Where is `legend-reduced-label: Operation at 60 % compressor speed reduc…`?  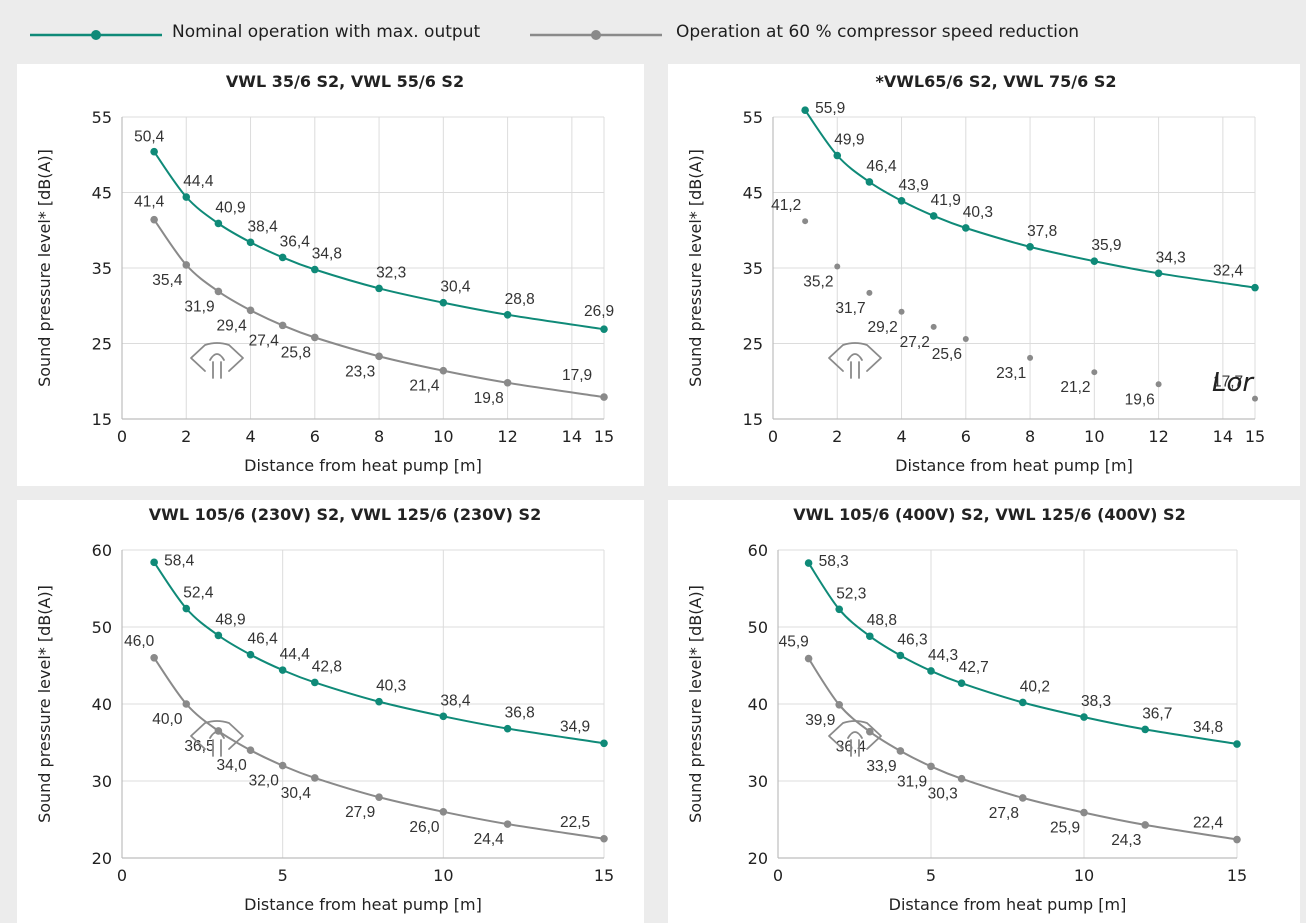
legend-reduced-label: Operation at 60 % compressor speed reduc… is located at coordinates (878, 32).